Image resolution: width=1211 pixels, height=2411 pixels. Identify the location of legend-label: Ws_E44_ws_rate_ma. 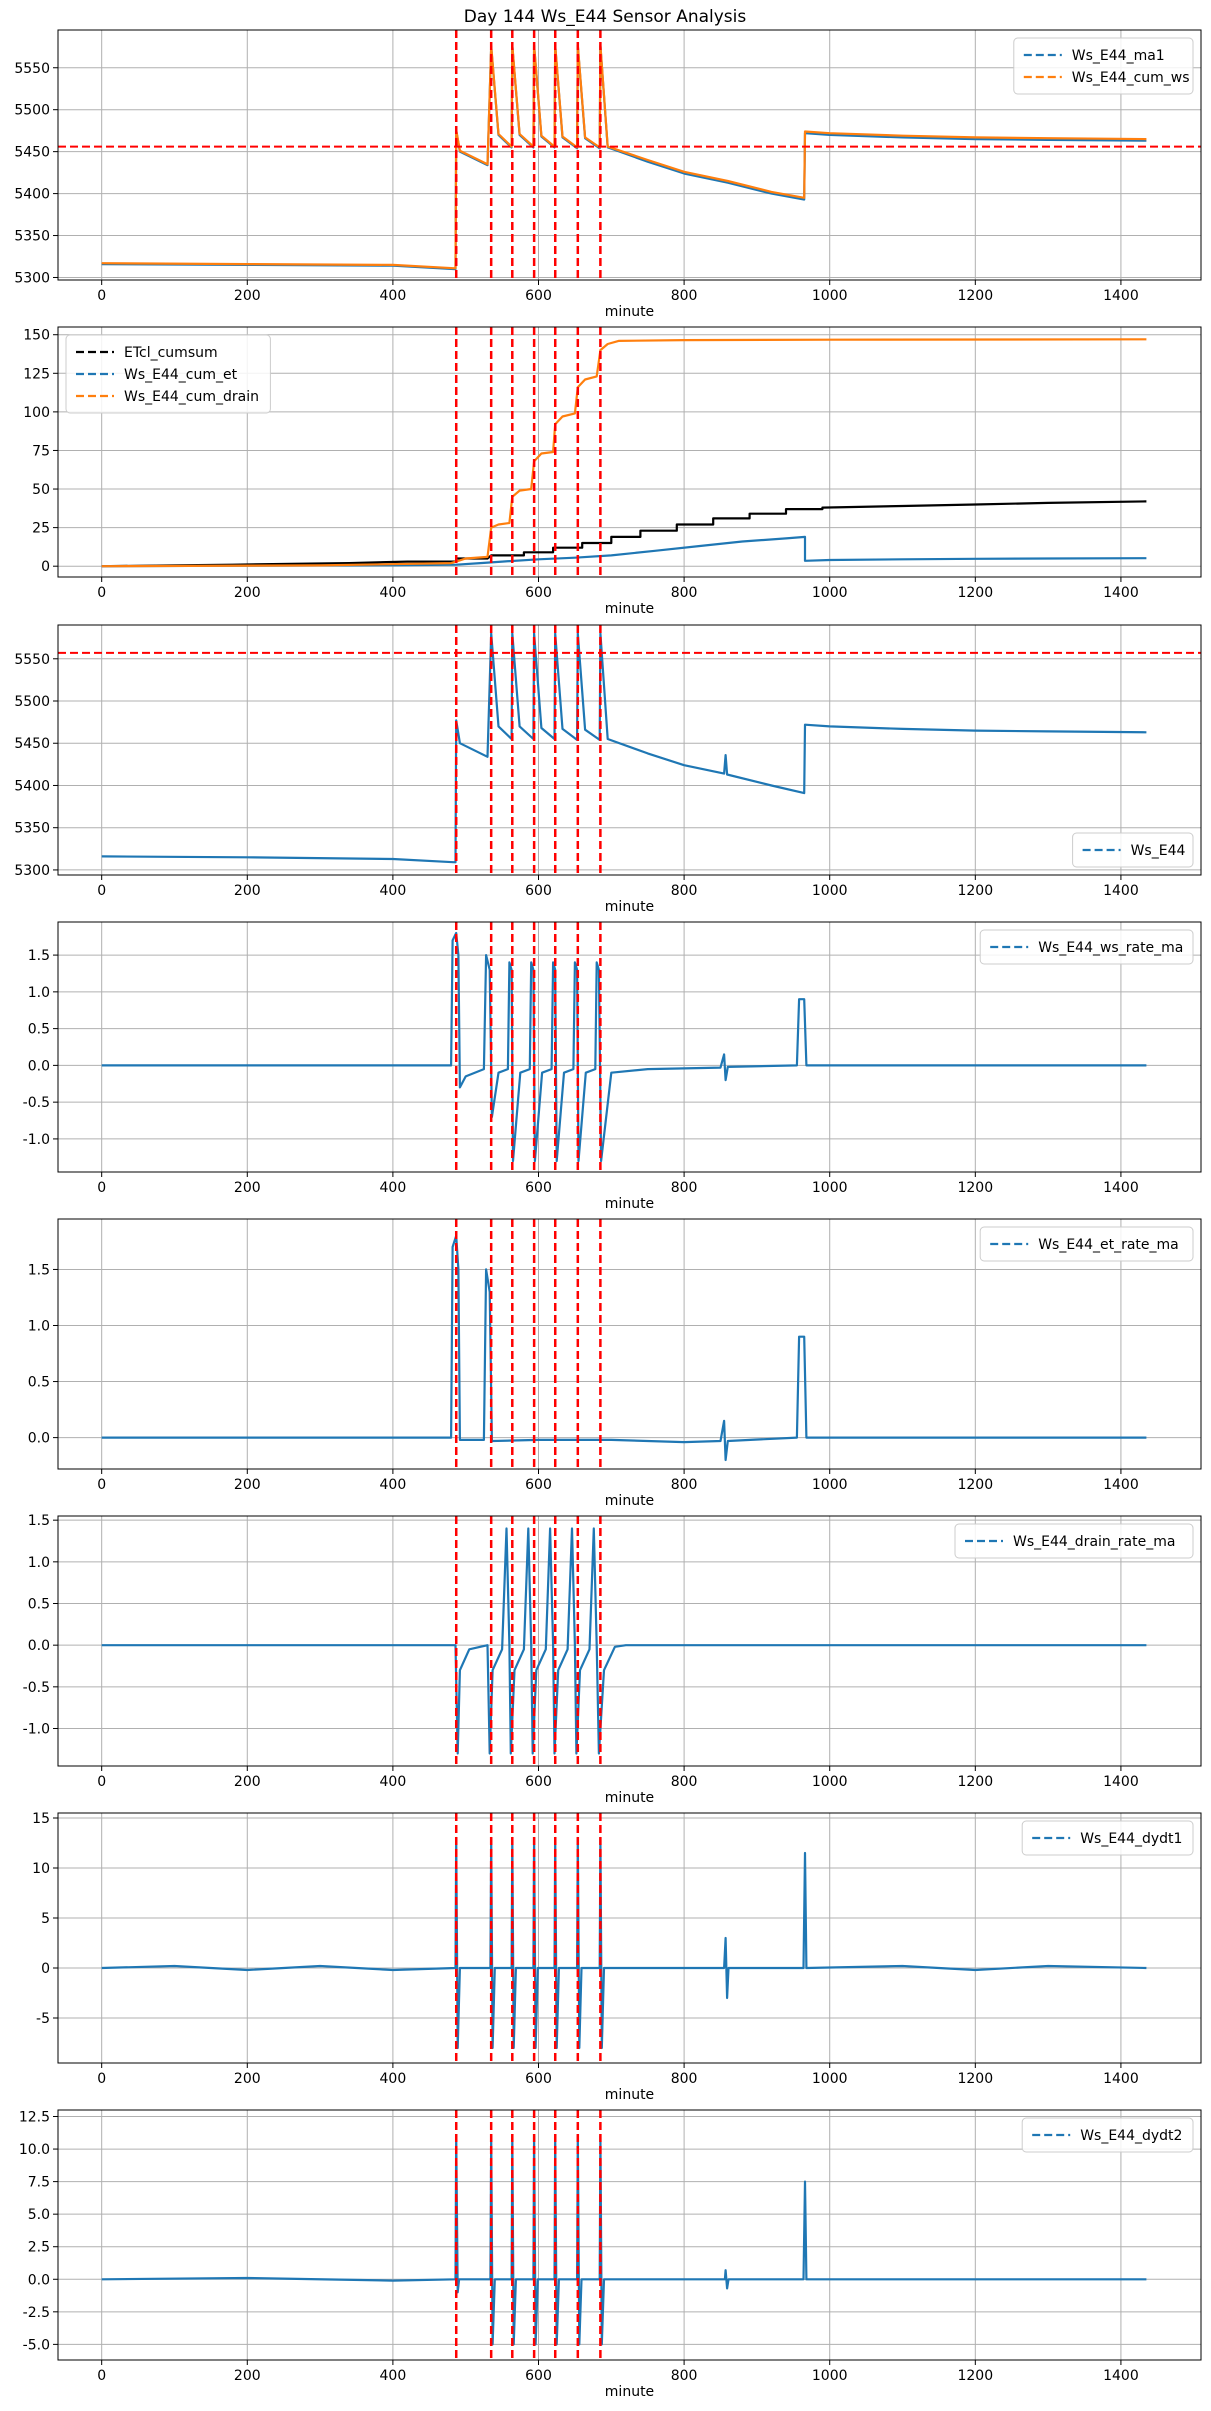
(1110, 948).